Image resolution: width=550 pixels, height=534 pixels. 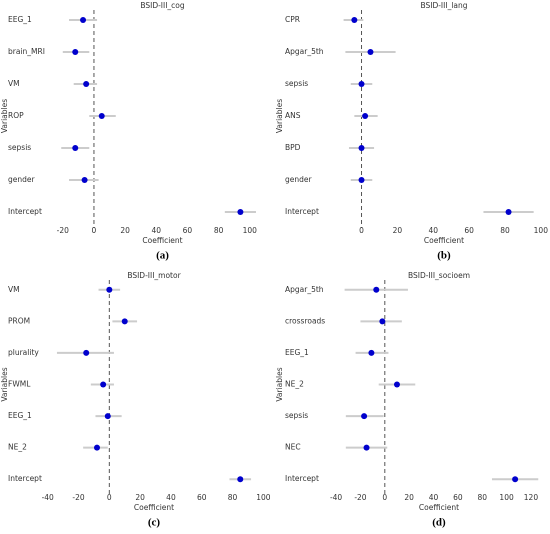 I want to click on panel-title: BSID-III_lang, so click(x=443, y=5).